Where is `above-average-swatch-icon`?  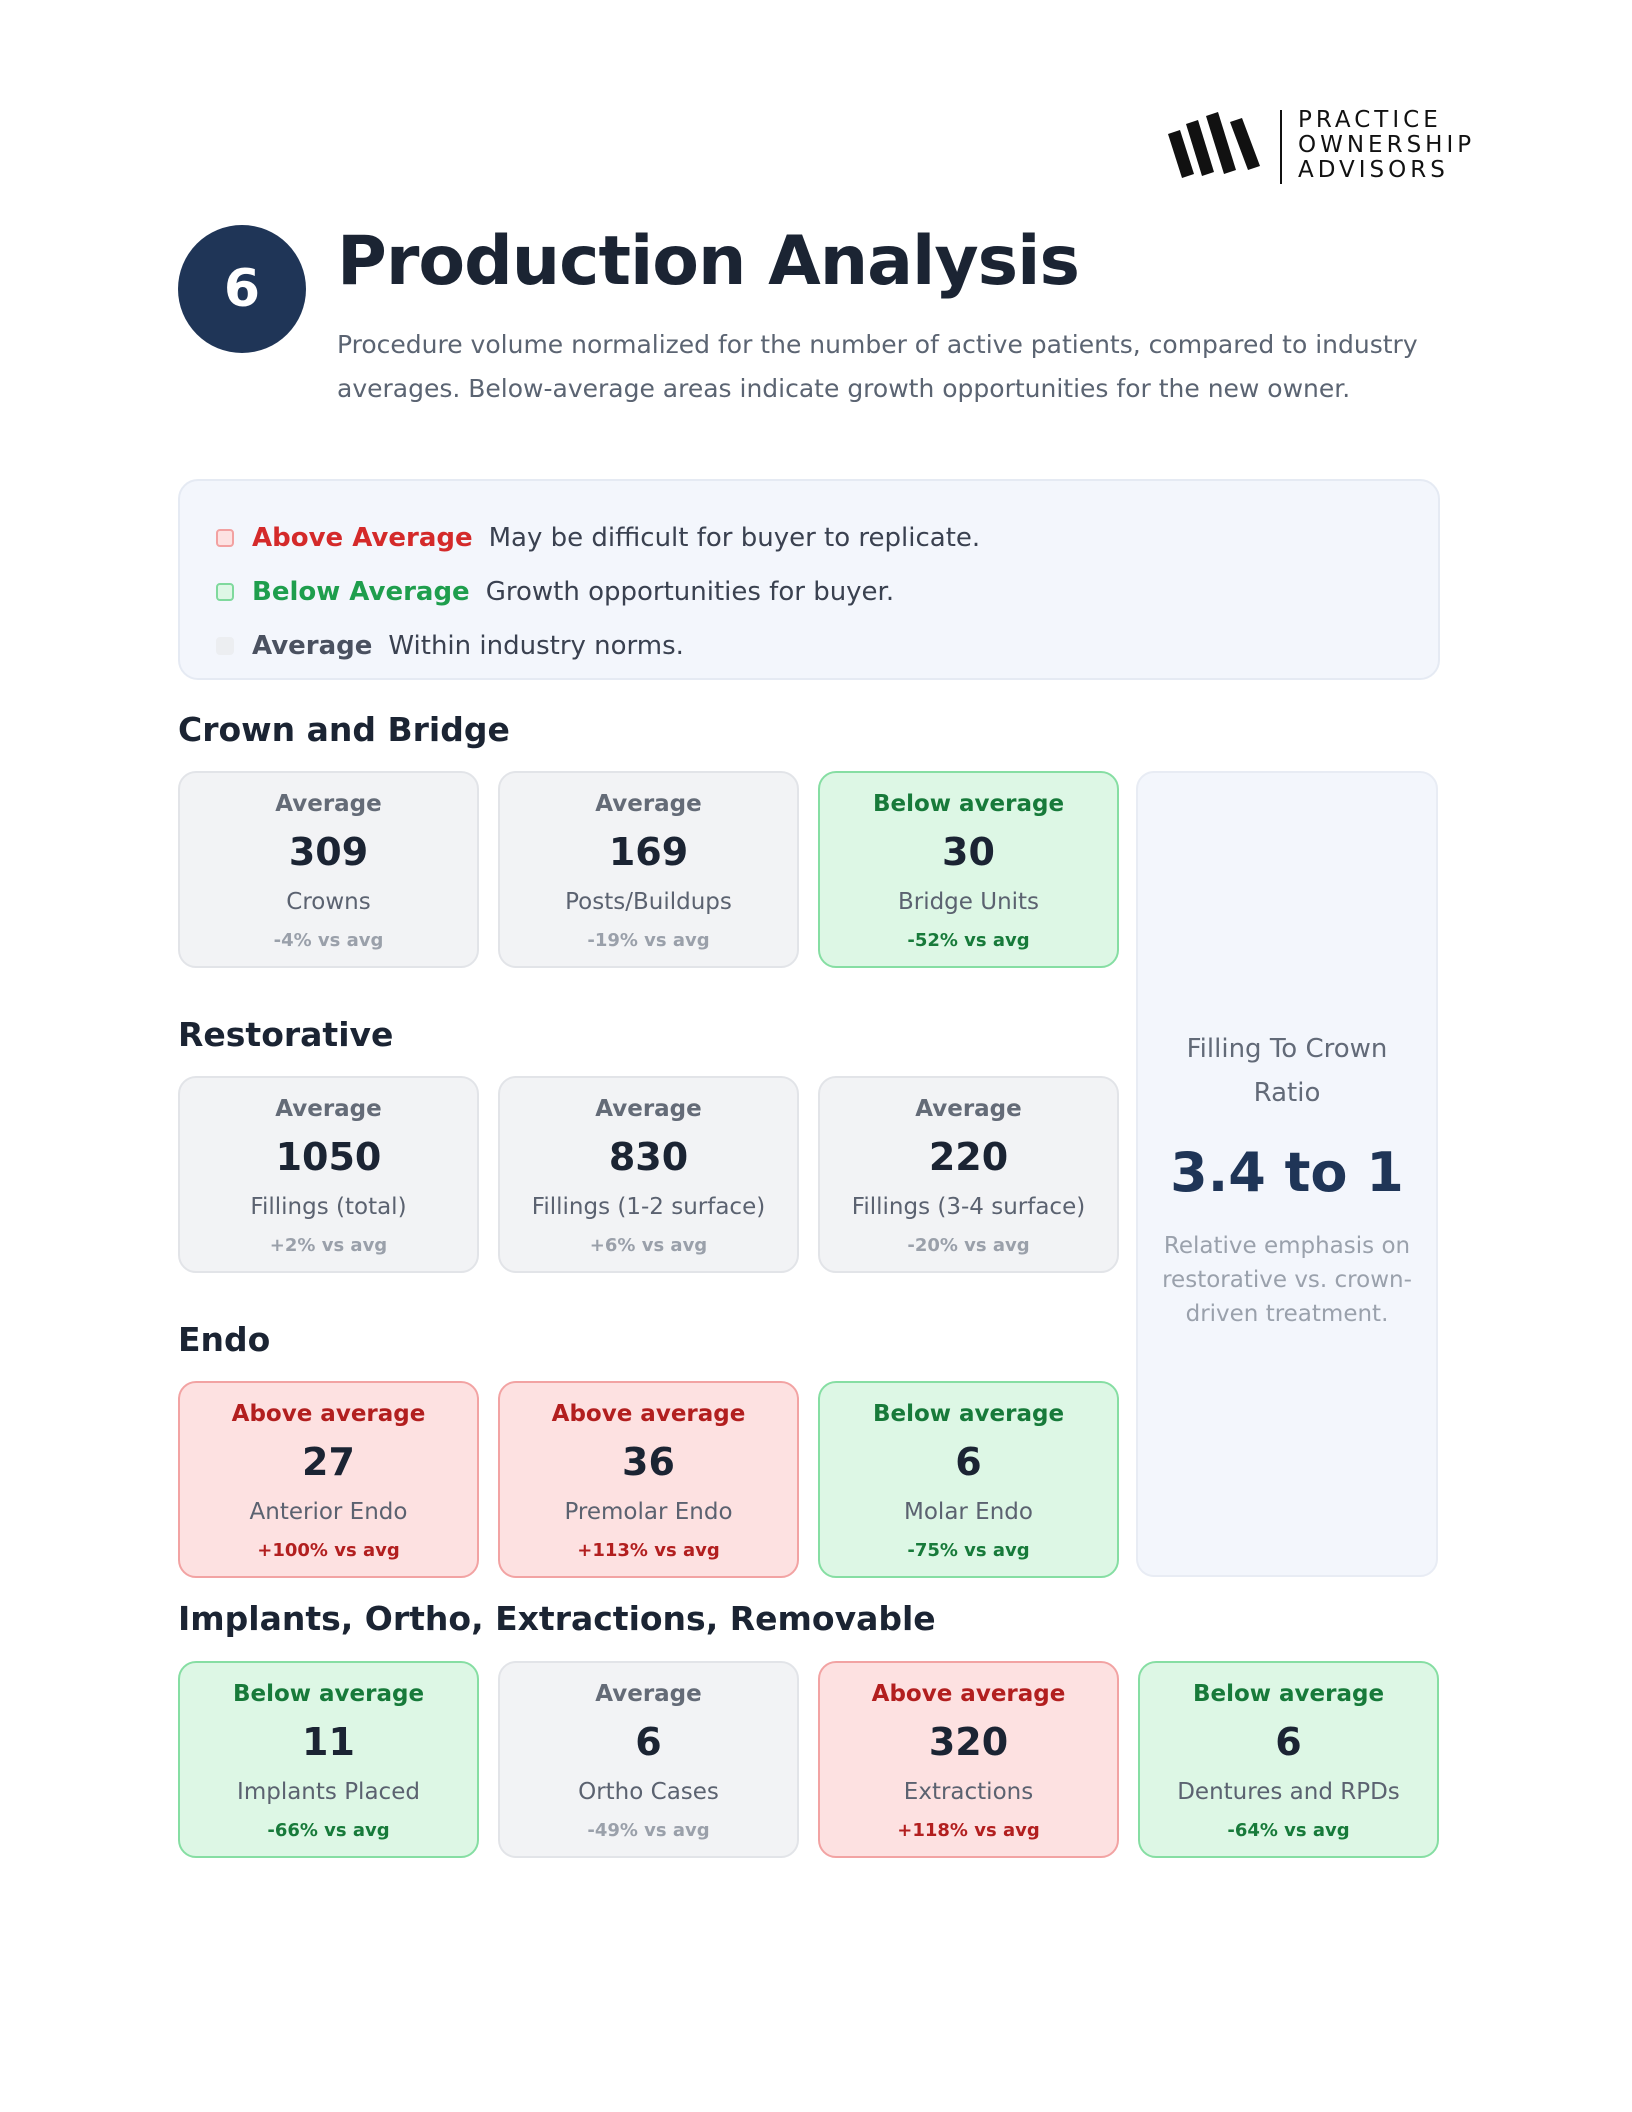 above-average-swatch-icon is located at coordinates (225, 538).